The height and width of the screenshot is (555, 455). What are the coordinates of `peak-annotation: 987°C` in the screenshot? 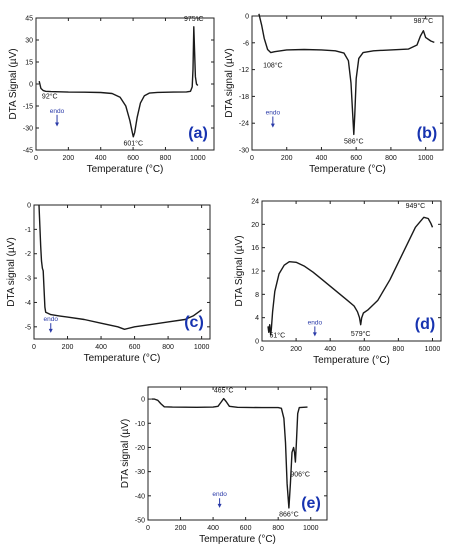 It's located at (424, 21).